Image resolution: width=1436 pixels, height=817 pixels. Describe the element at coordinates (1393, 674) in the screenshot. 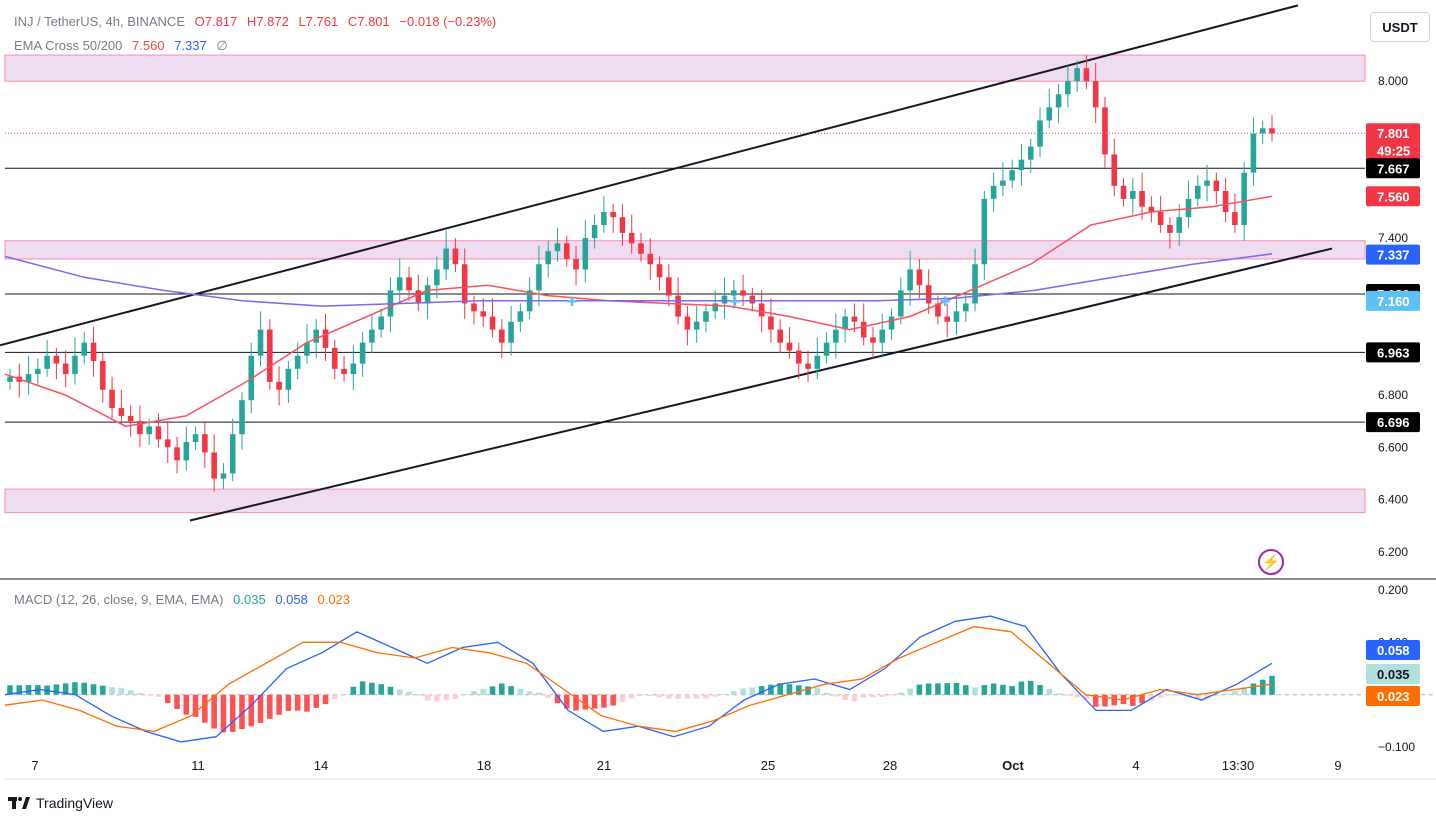

I see `macd-label-text: 0.035` at that location.